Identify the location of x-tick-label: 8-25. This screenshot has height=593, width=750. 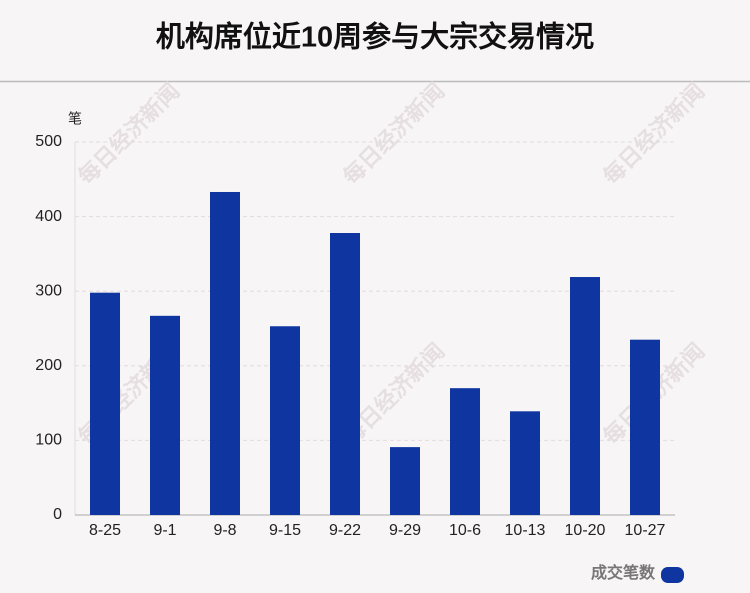
(105, 530).